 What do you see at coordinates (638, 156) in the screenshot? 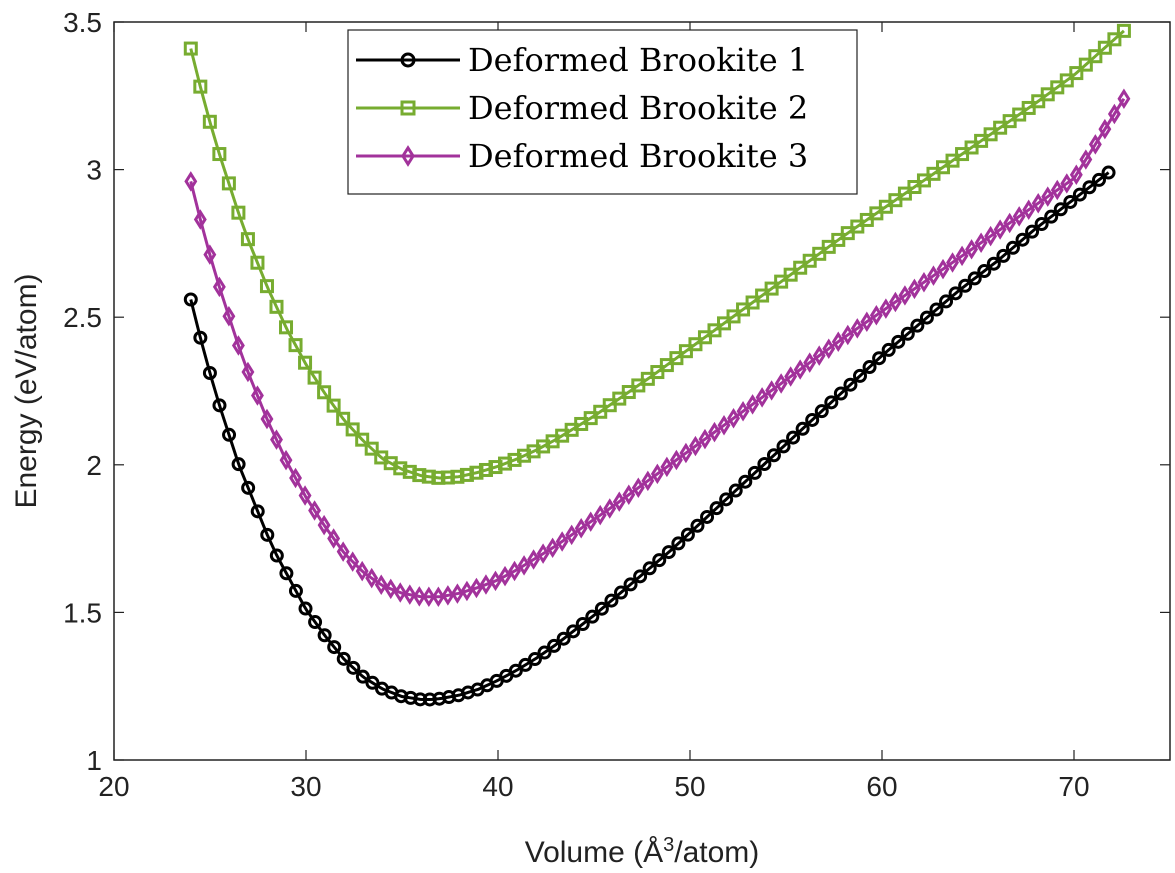
I see `legend-label: Deformed Brookite 3` at bounding box center [638, 156].